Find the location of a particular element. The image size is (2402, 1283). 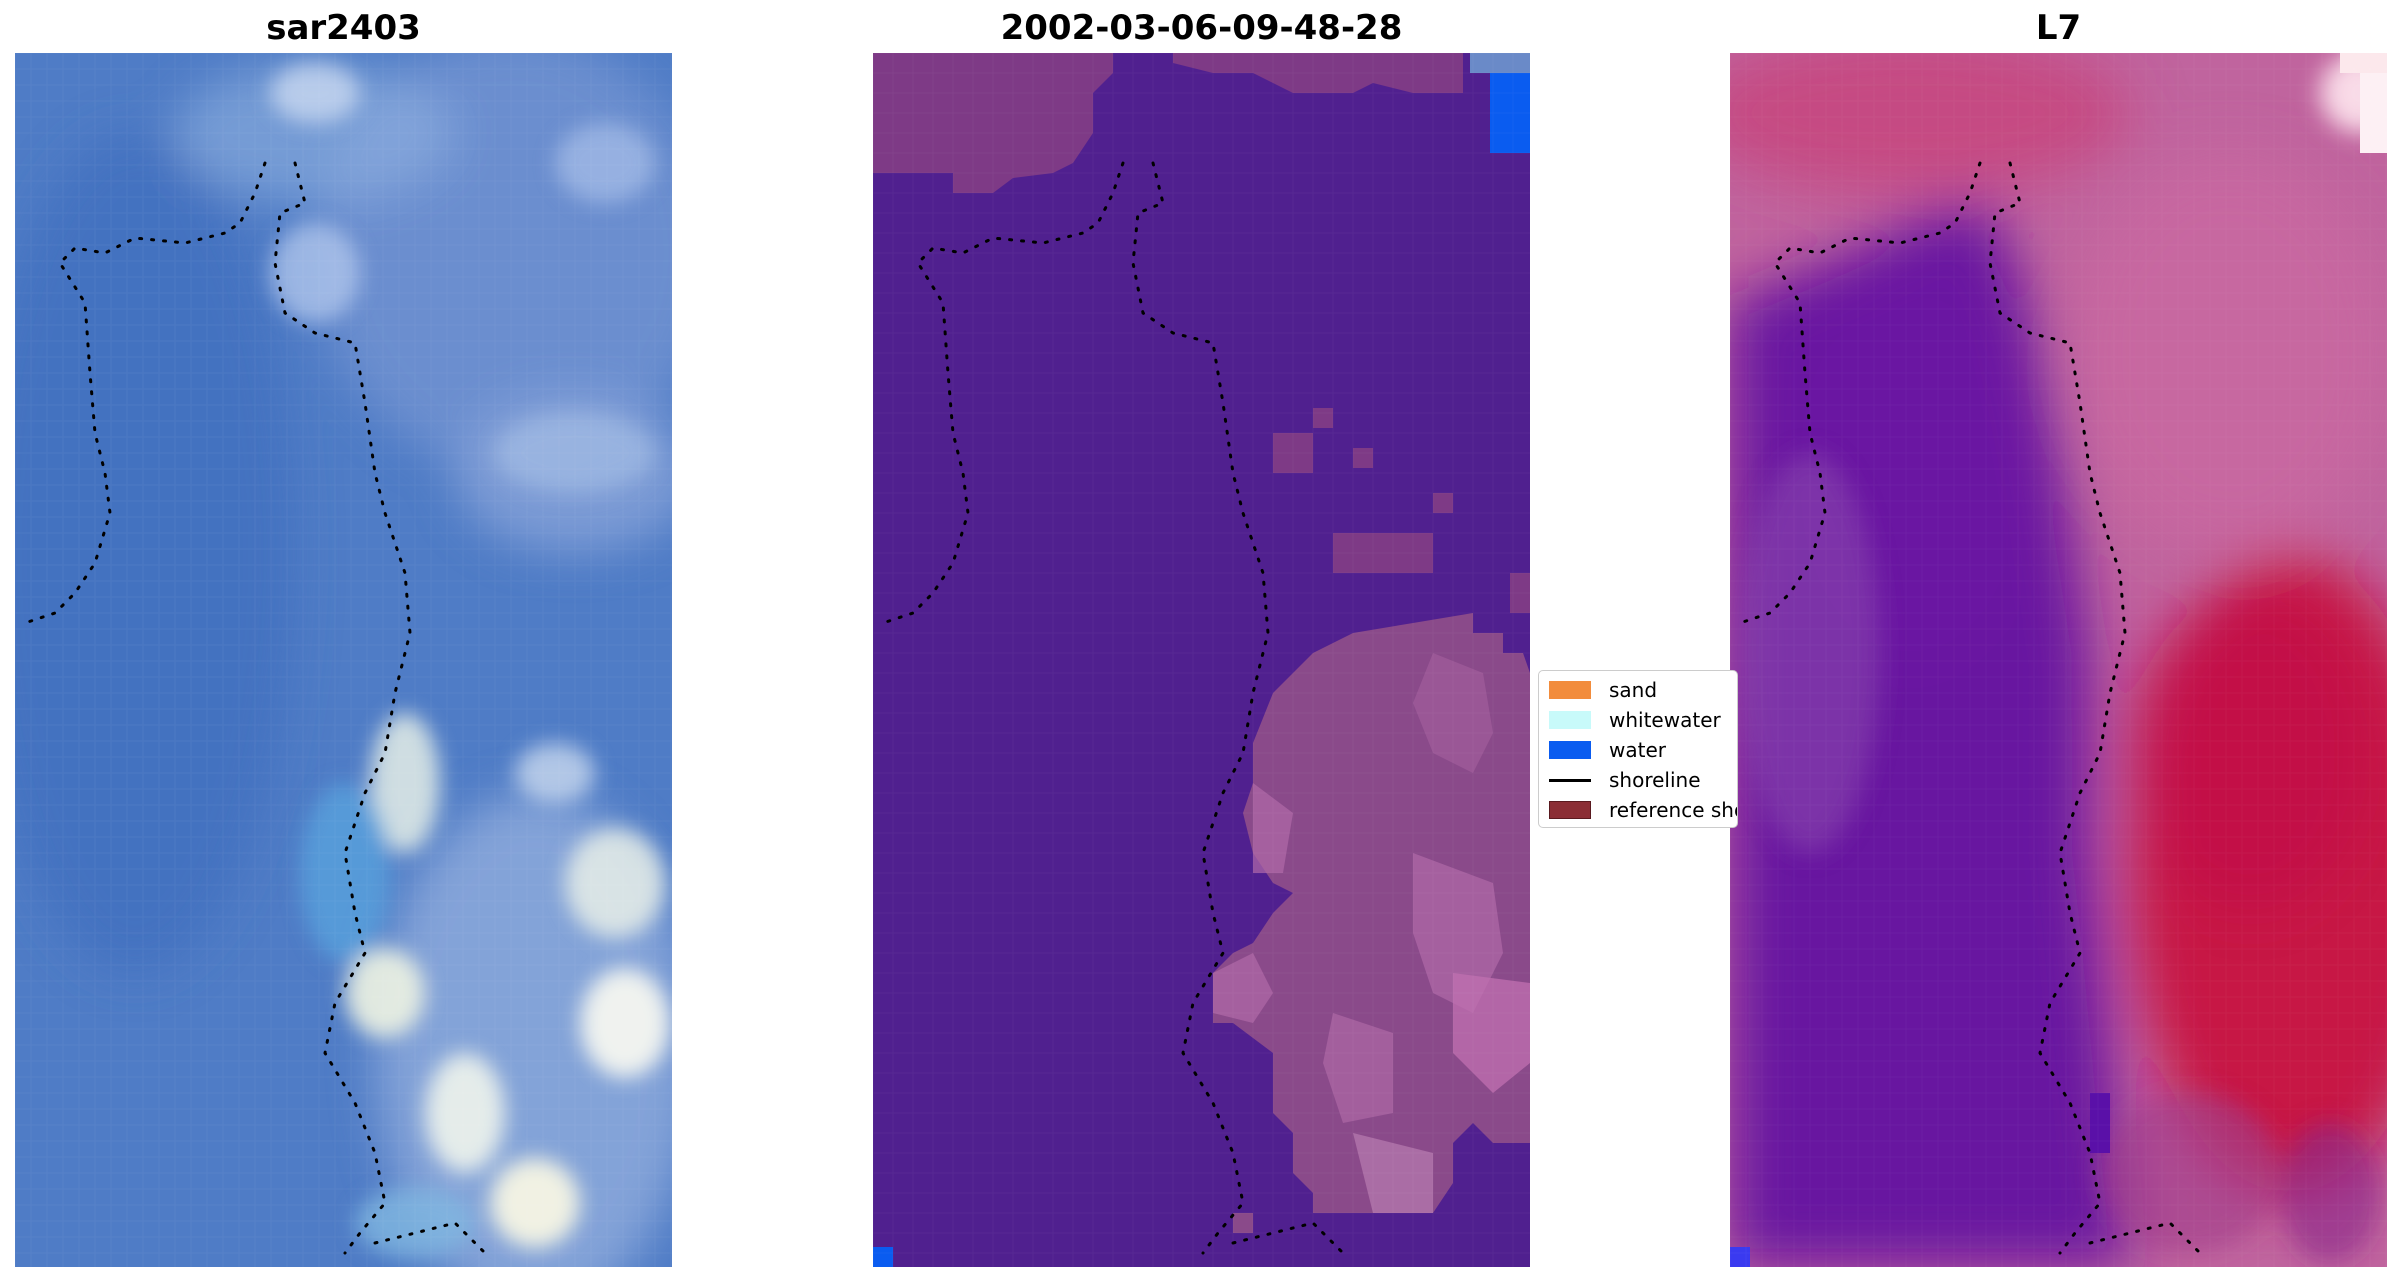

water-swatch-icon is located at coordinates (1570, 750).